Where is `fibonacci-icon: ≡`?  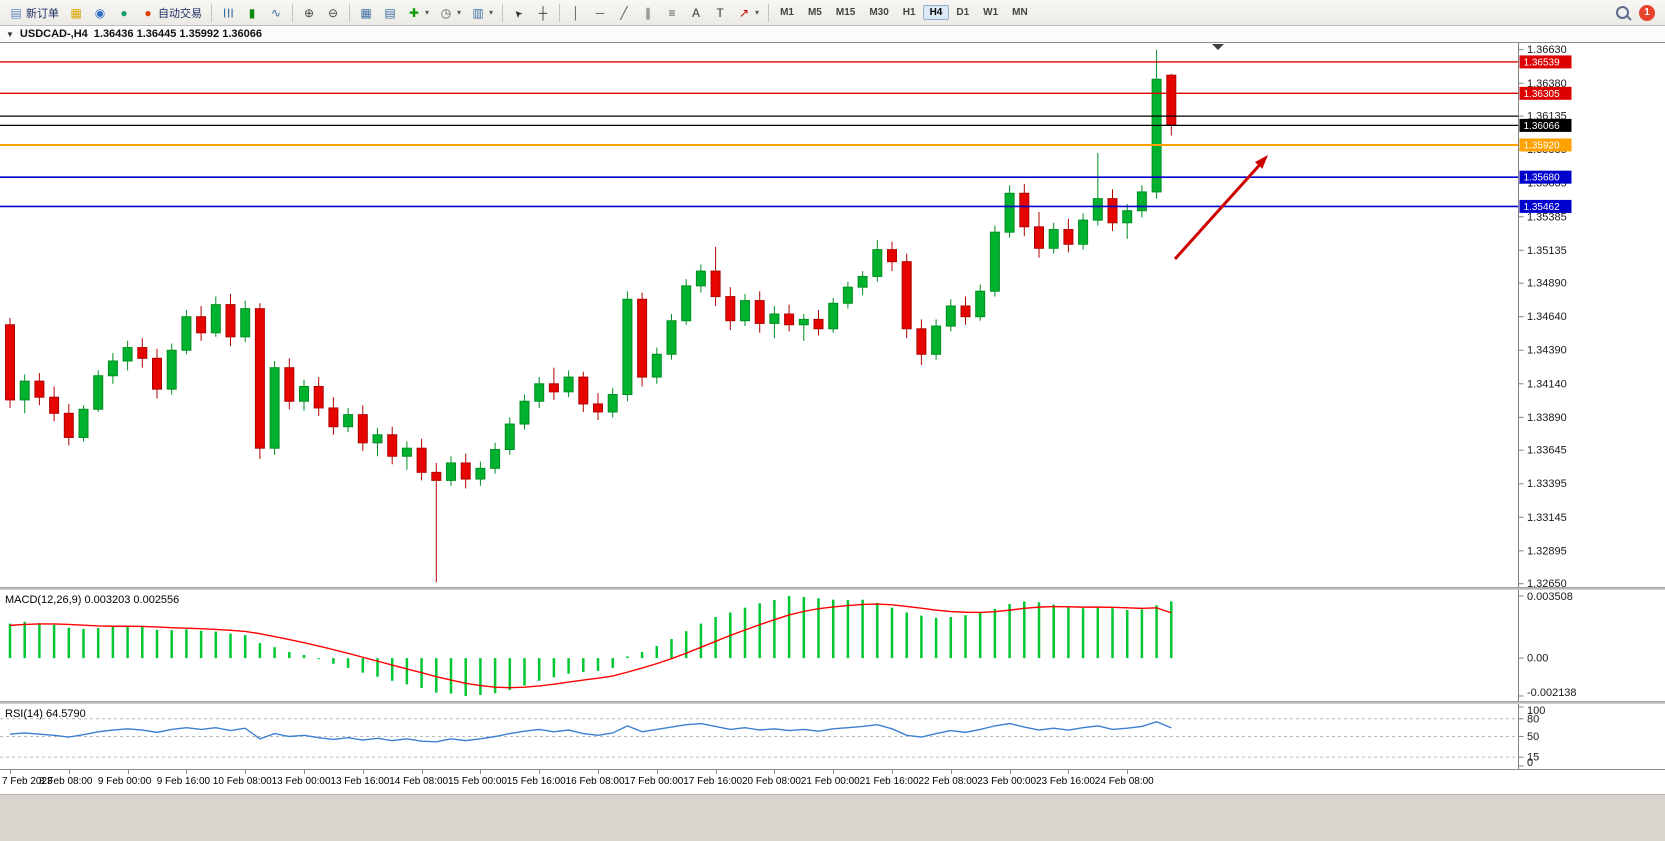
fibonacci-icon: ≡ is located at coordinates (672, 12).